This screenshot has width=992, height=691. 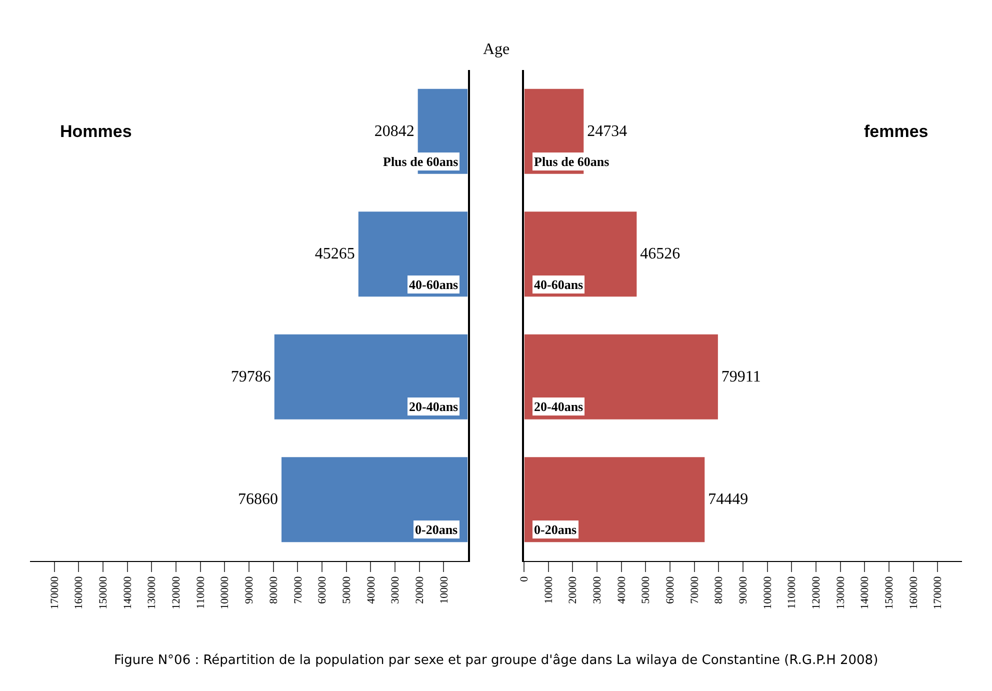 I want to click on data-label: 79911, so click(x=741, y=377).